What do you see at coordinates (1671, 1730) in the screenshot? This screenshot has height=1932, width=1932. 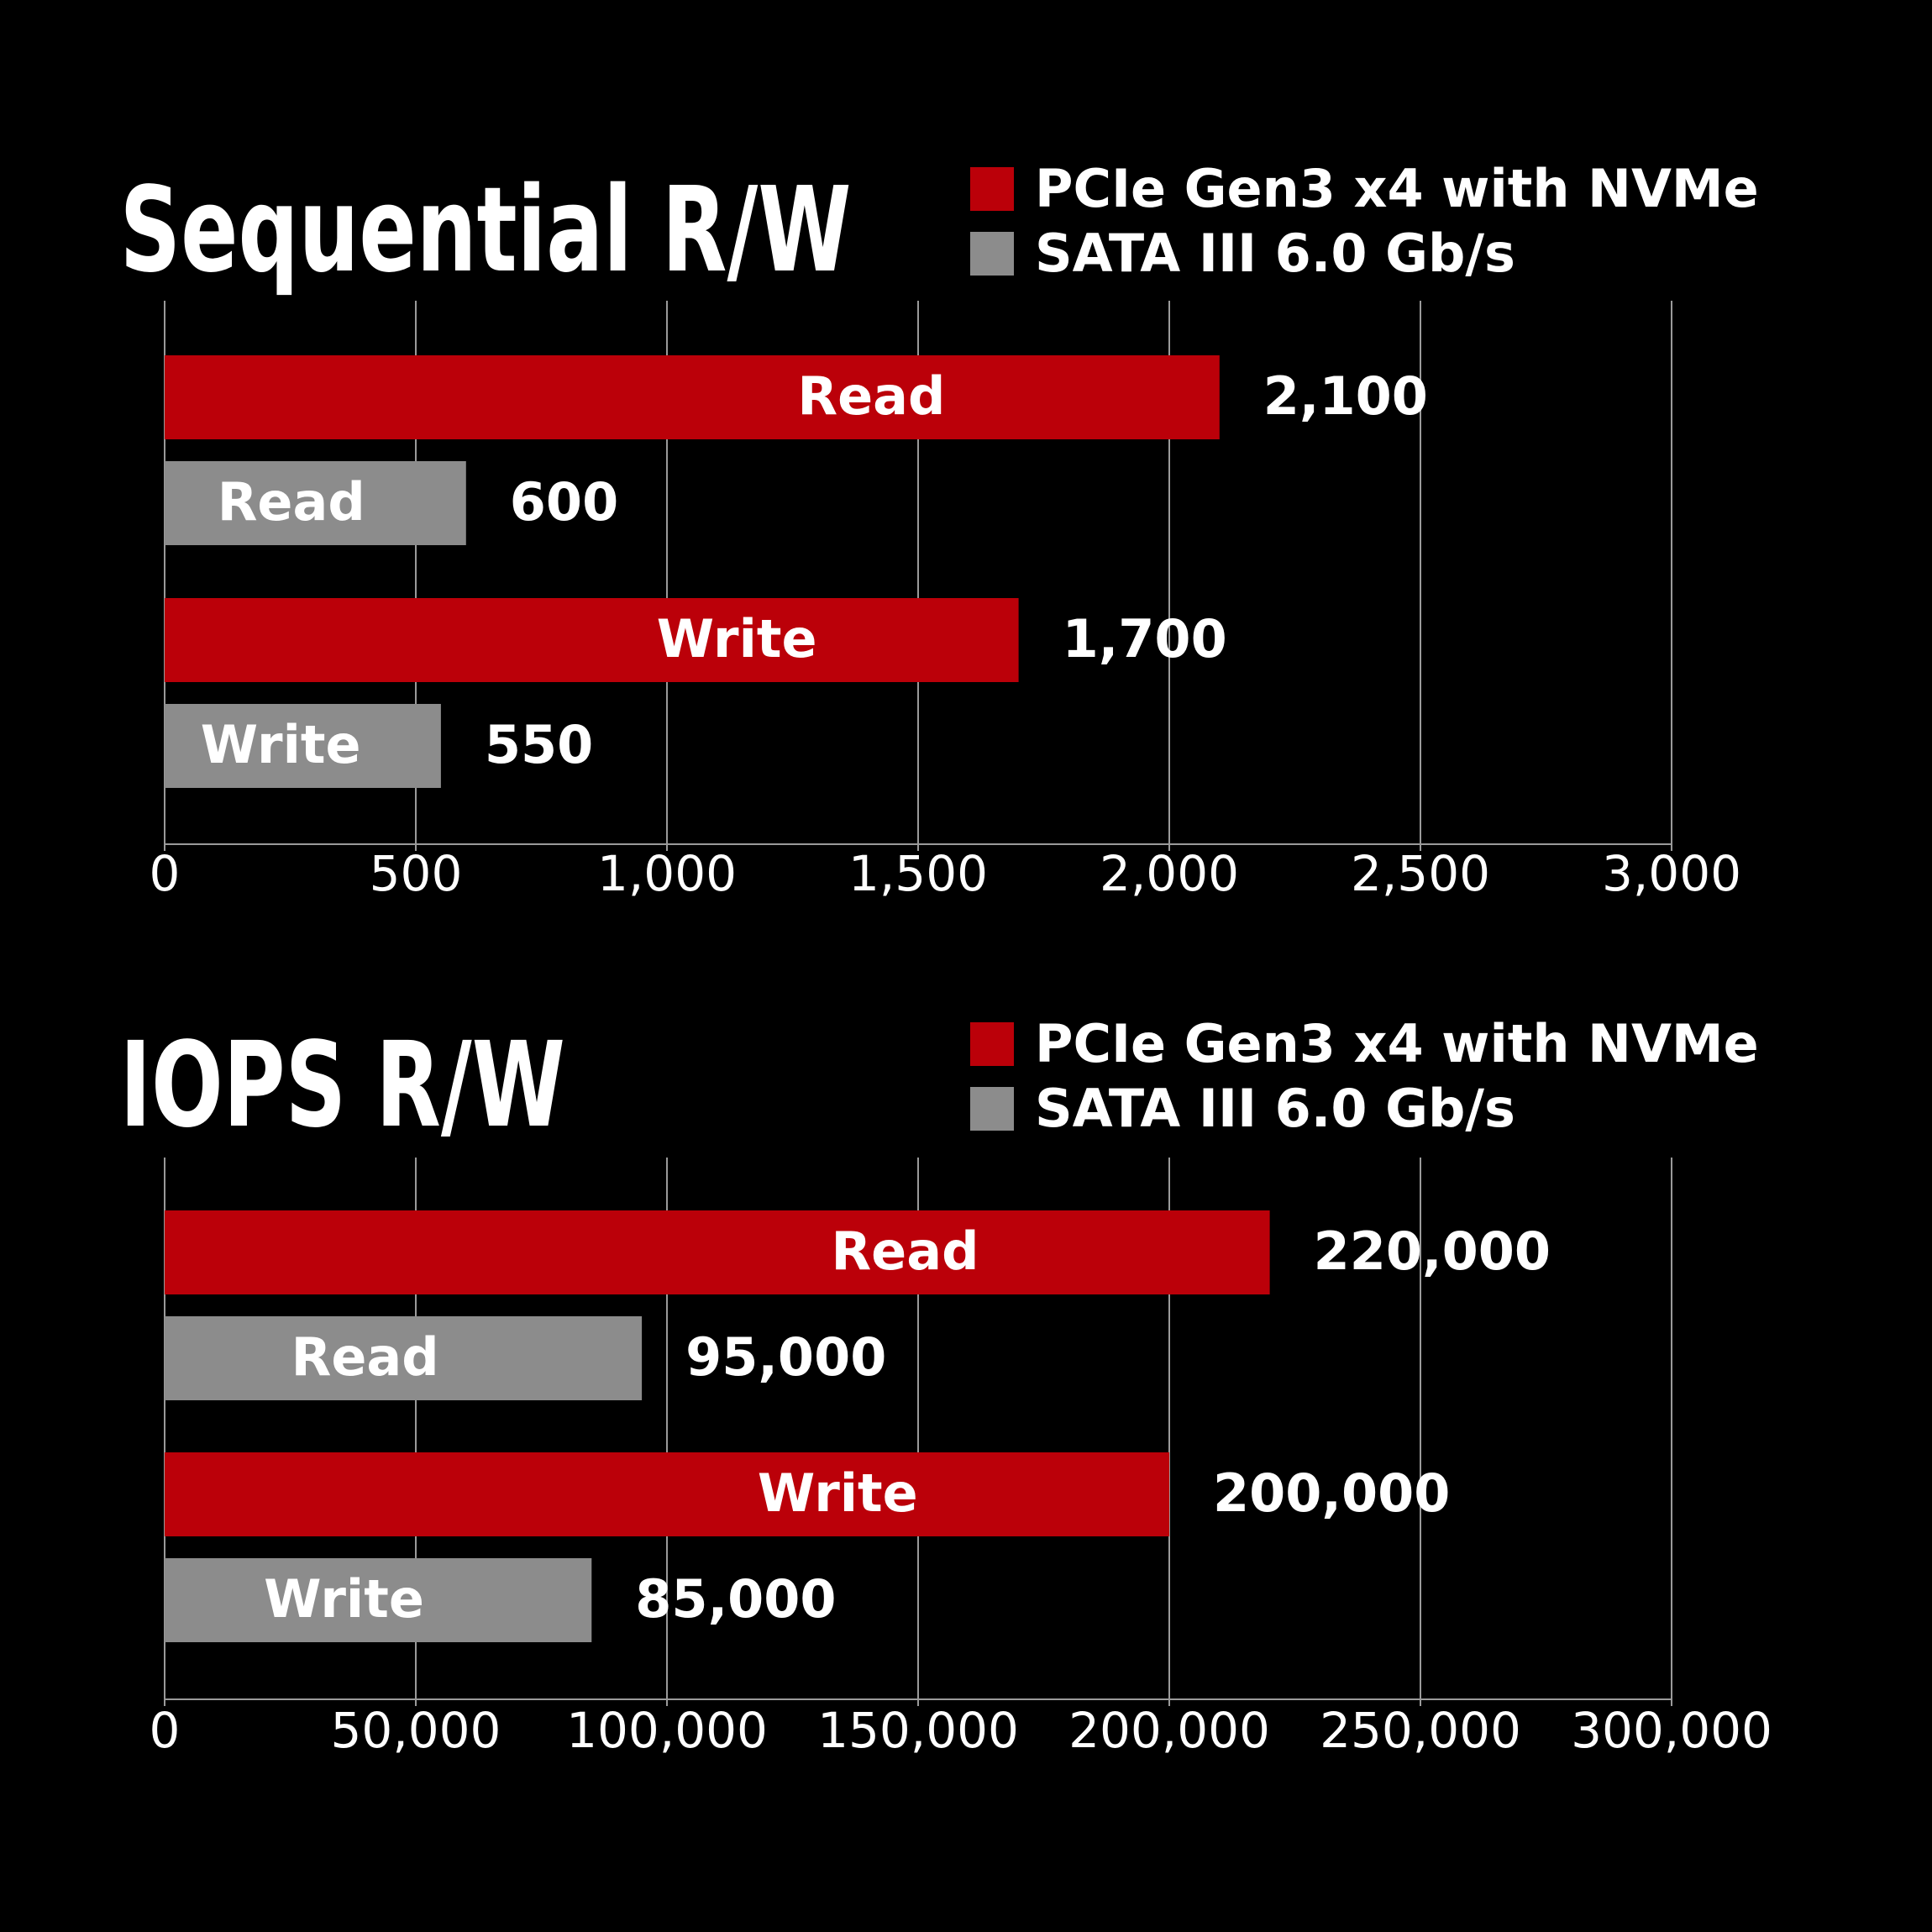 I see `x-tick-label: 300,000` at bounding box center [1671, 1730].